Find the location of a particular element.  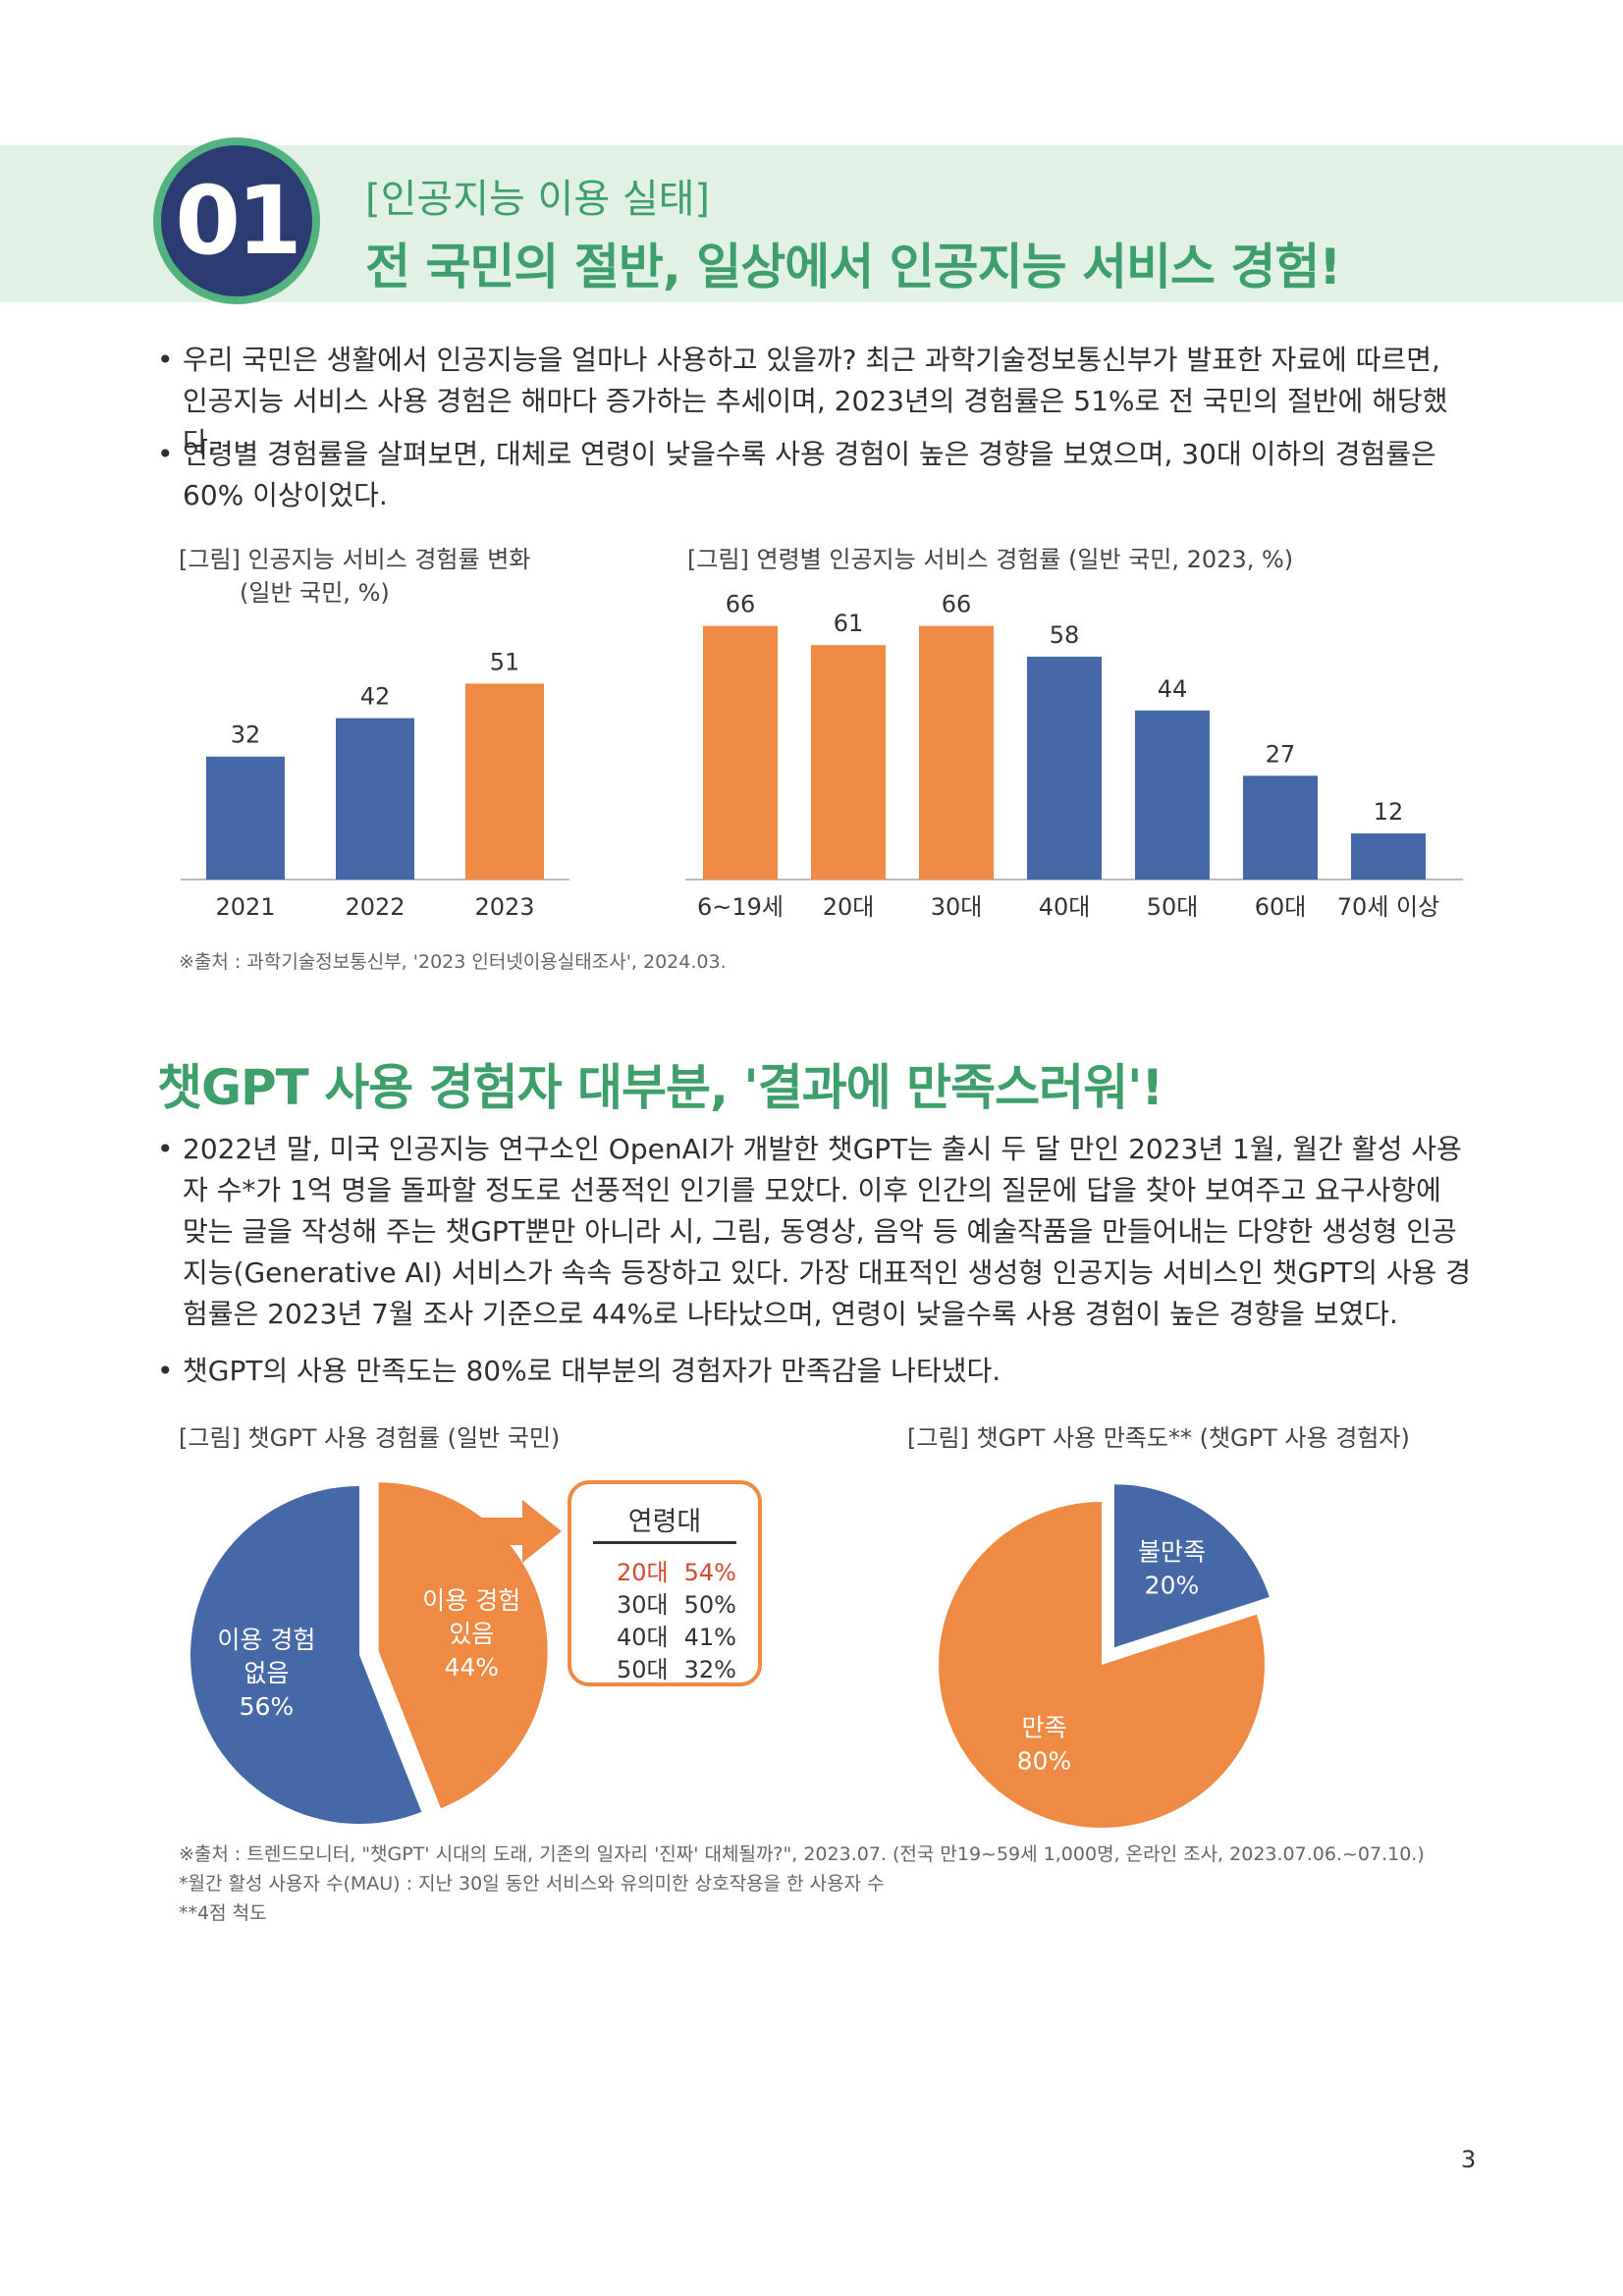

age-row: 30대 50% is located at coordinates (676, 1603).